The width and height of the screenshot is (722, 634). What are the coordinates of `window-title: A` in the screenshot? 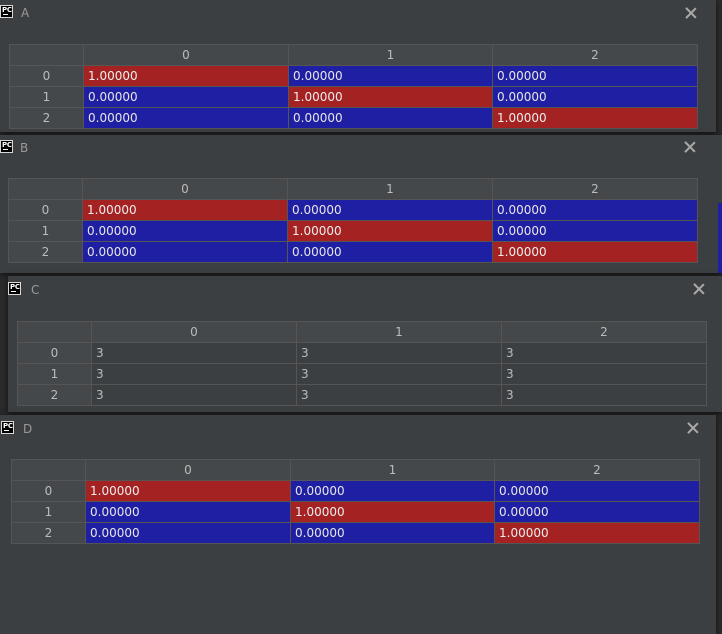 It's located at (25, 13).